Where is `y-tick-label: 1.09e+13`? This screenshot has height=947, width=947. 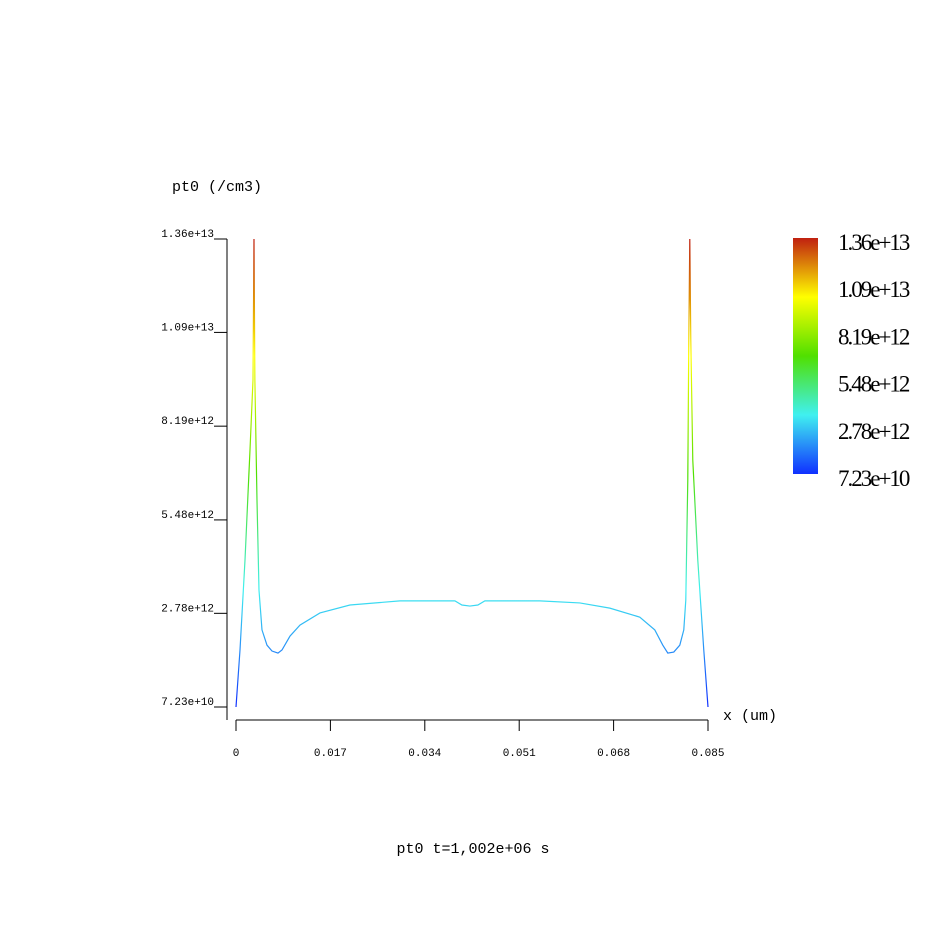 y-tick-label: 1.09e+13 is located at coordinates (187, 328).